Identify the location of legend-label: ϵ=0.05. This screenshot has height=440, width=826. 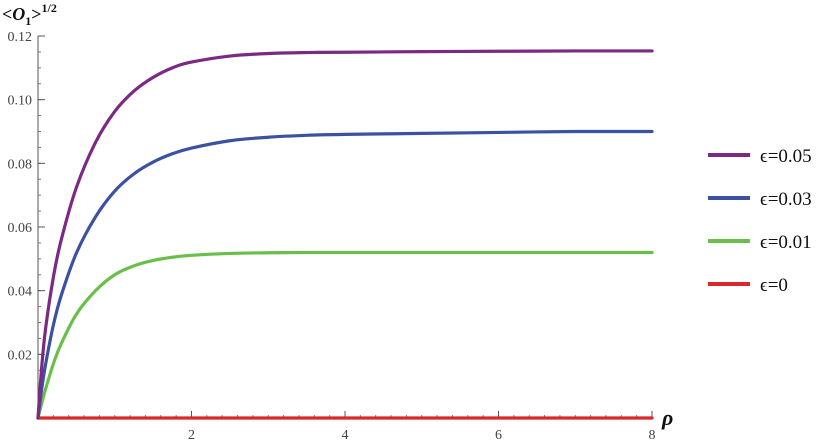
(786, 156).